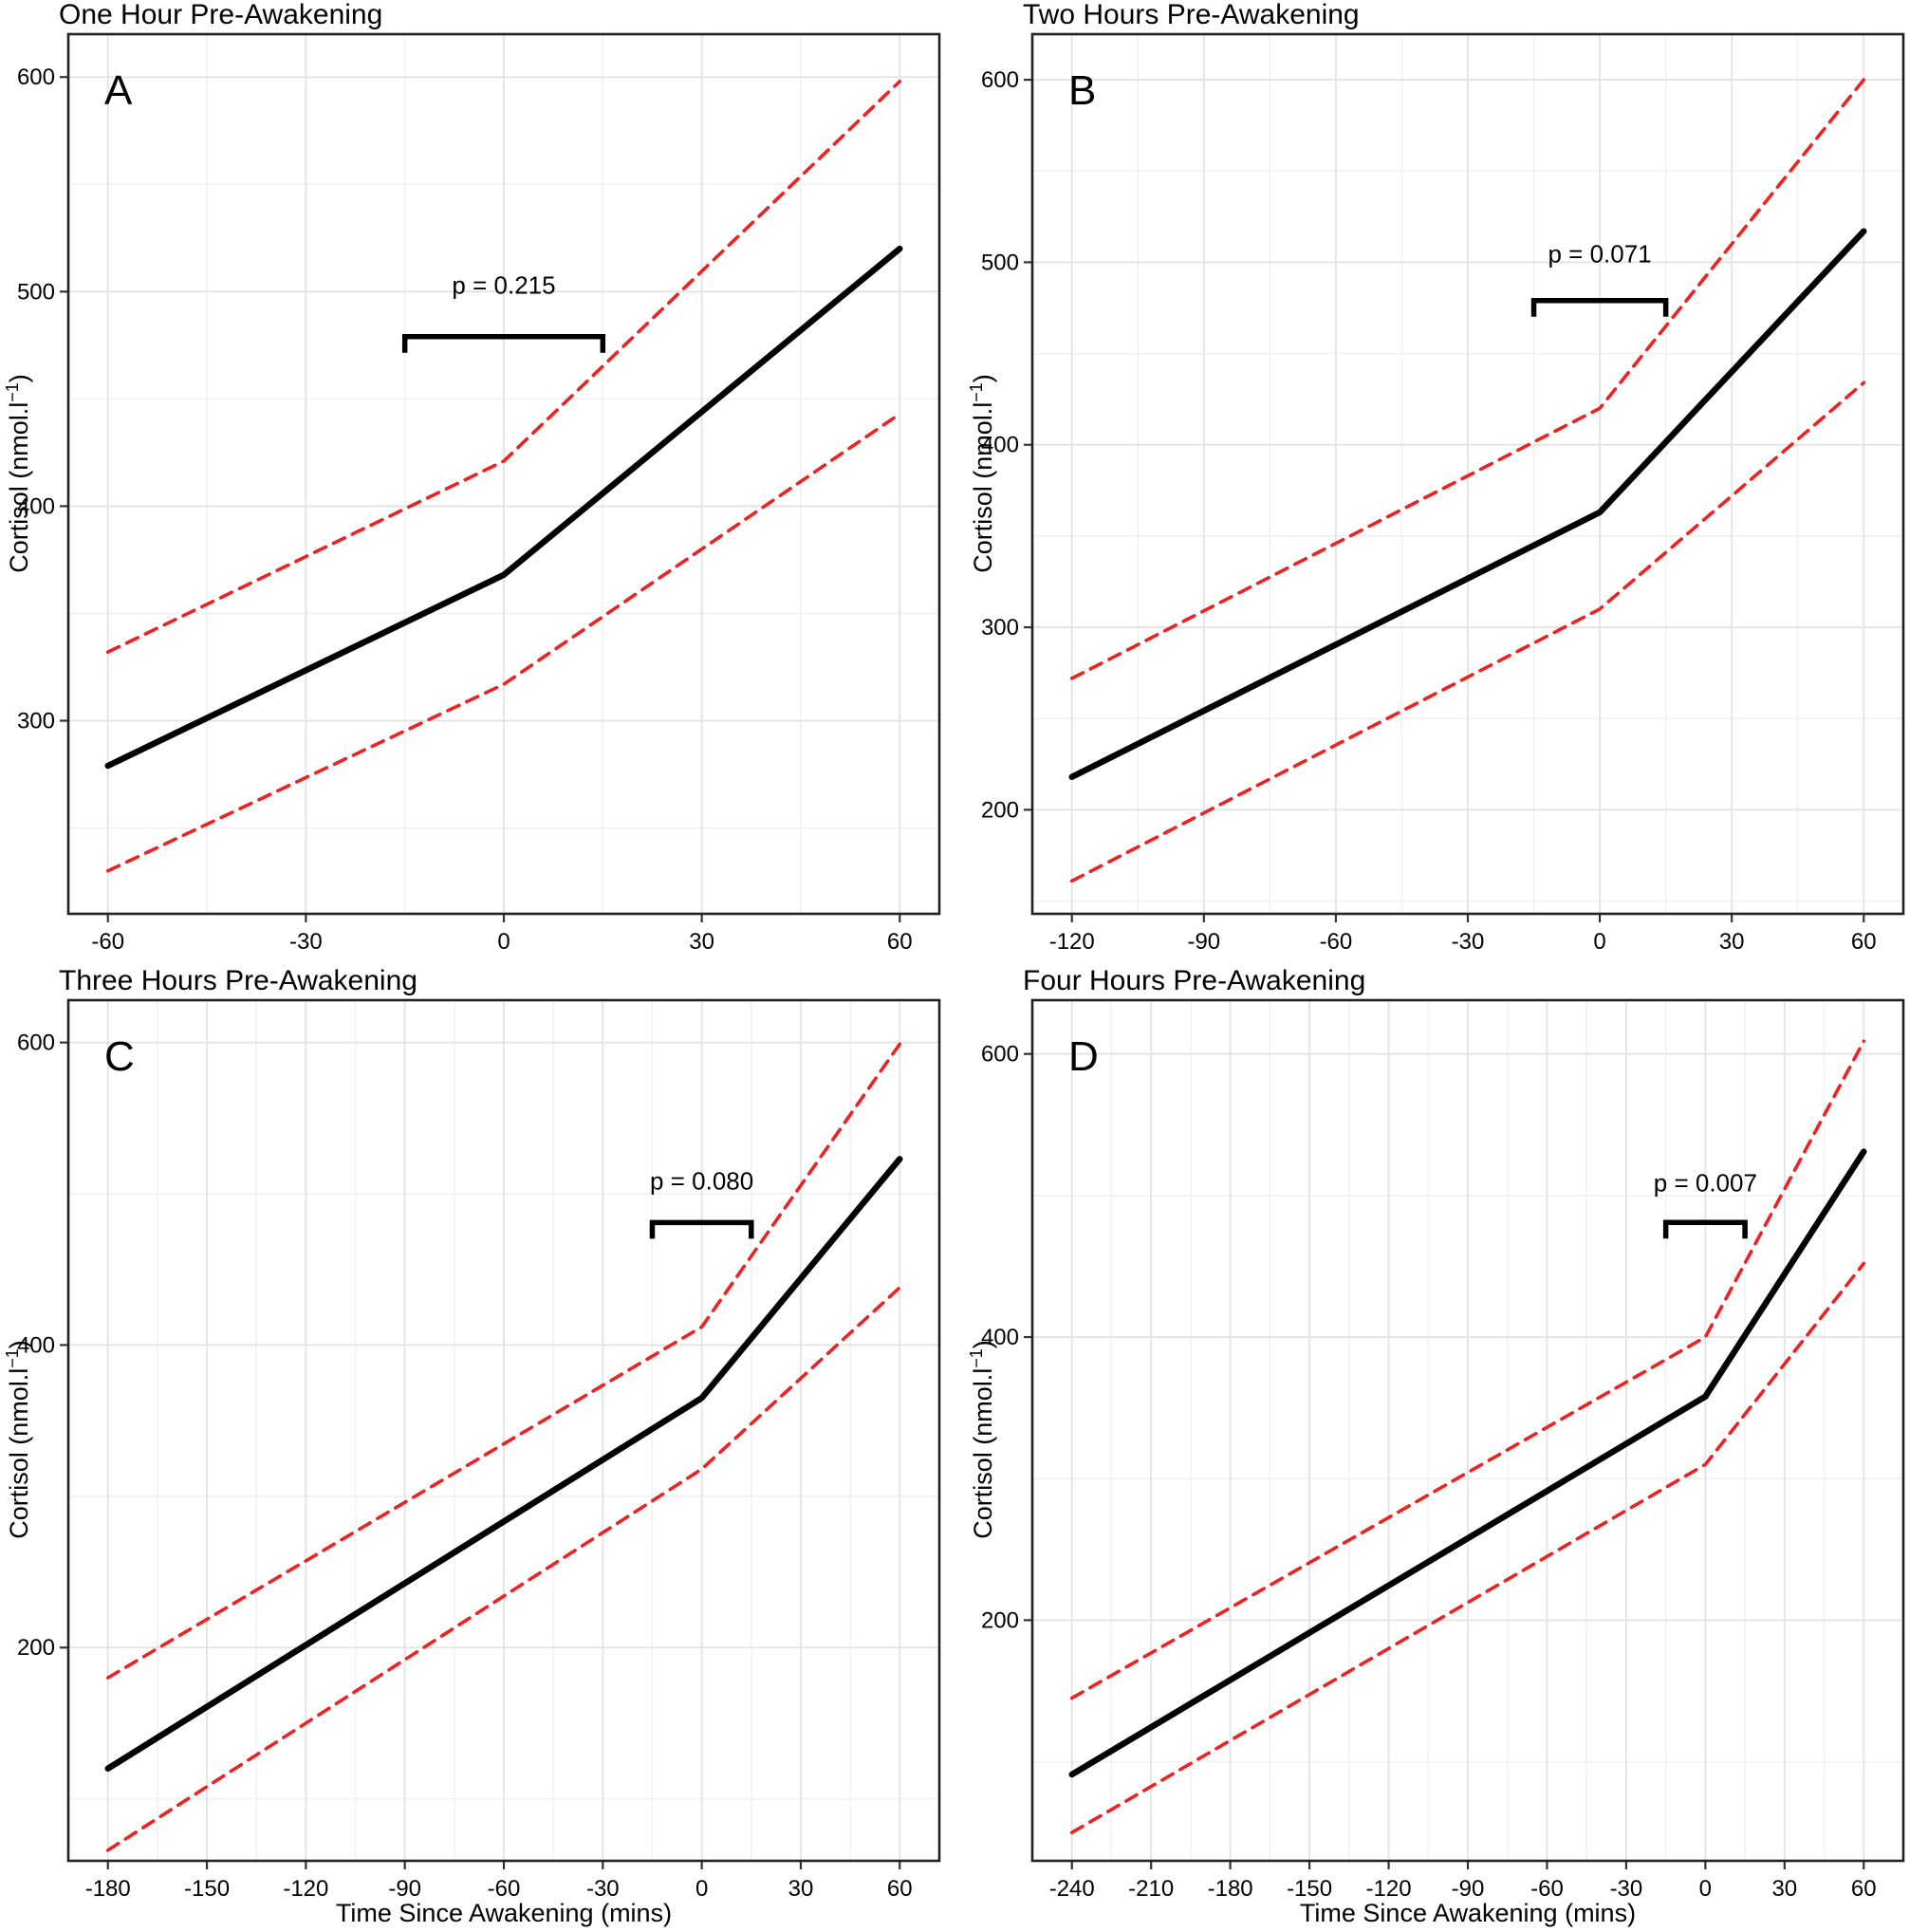 This screenshot has width=1928, height=1932. Describe the element at coordinates (238, 981) in the screenshot. I see `panel-title: Three Hours Pre-Awakening` at that location.